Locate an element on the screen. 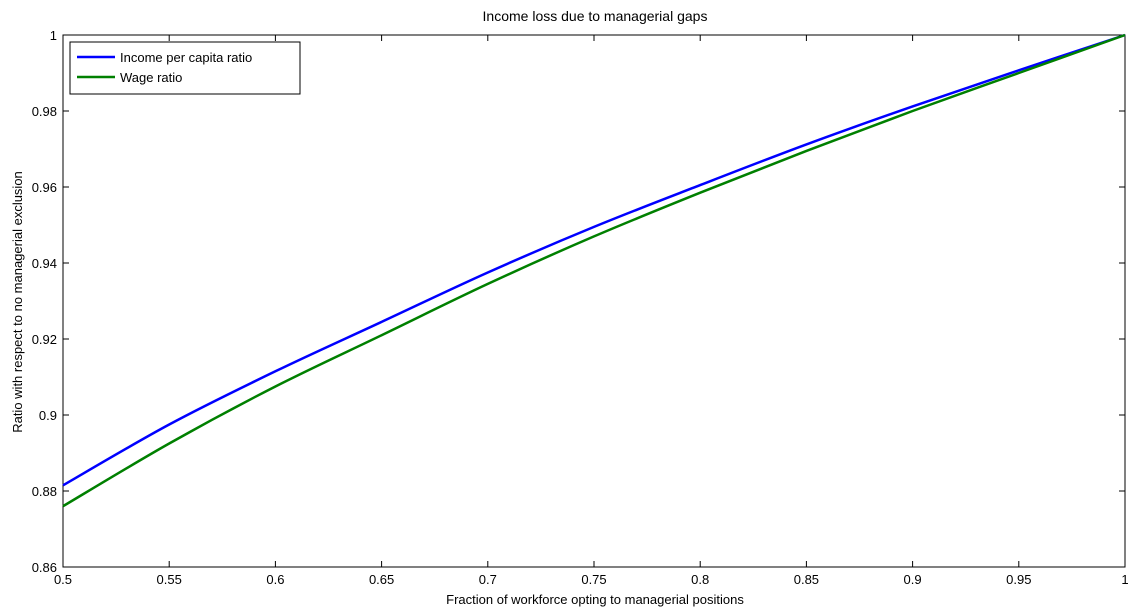 This screenshot has height=611, width=1134. legend-entry-label: Wage ratio is located at coordinates (151, 77).